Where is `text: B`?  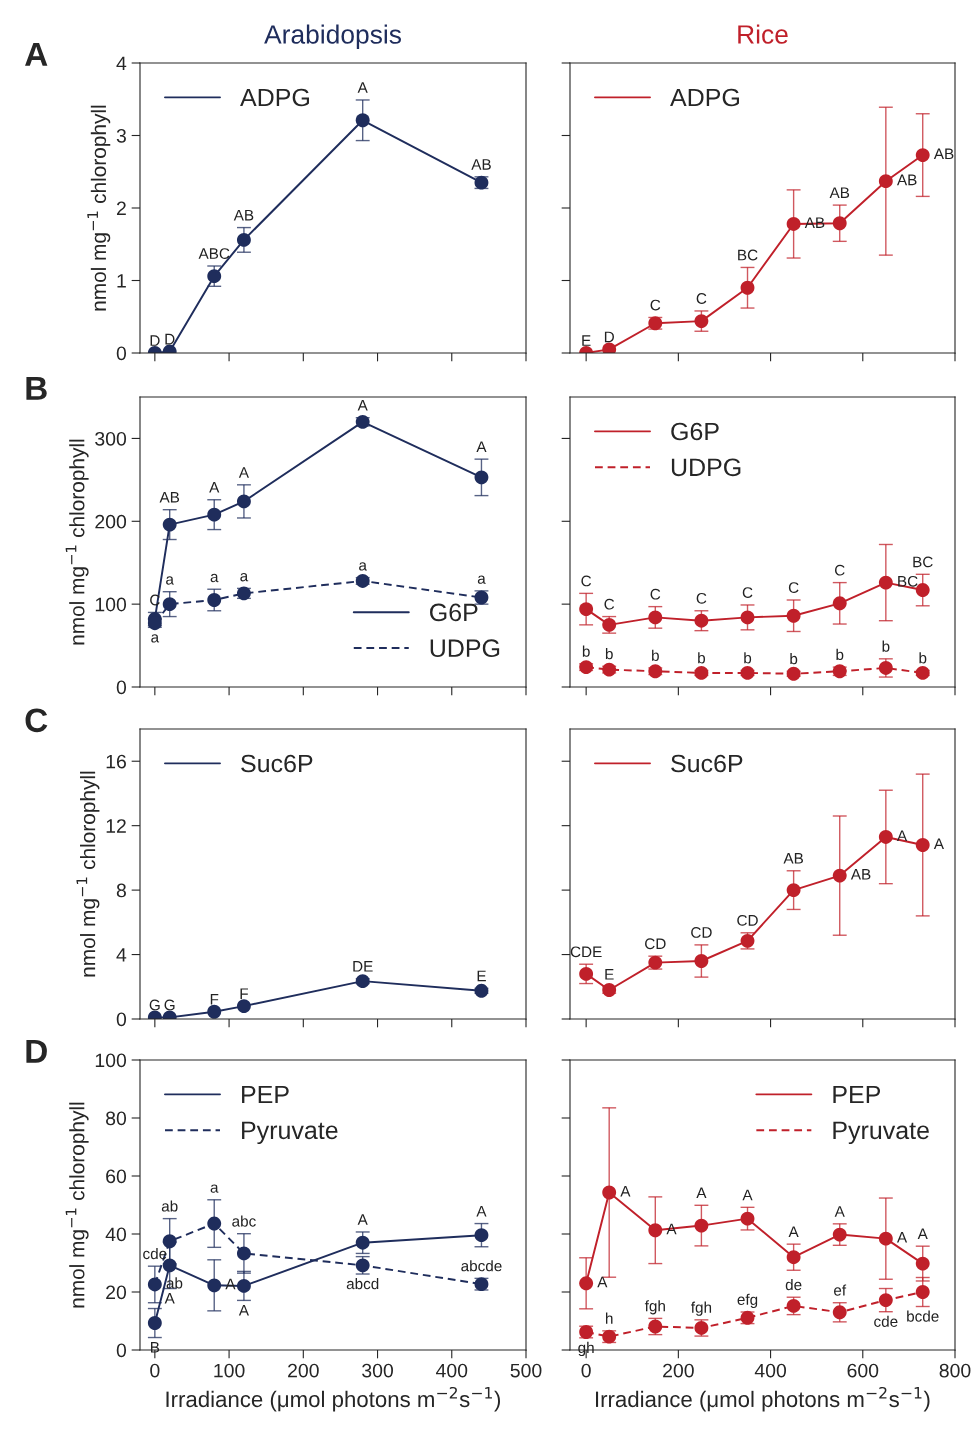 text: B is located at coordinates (36, 388).